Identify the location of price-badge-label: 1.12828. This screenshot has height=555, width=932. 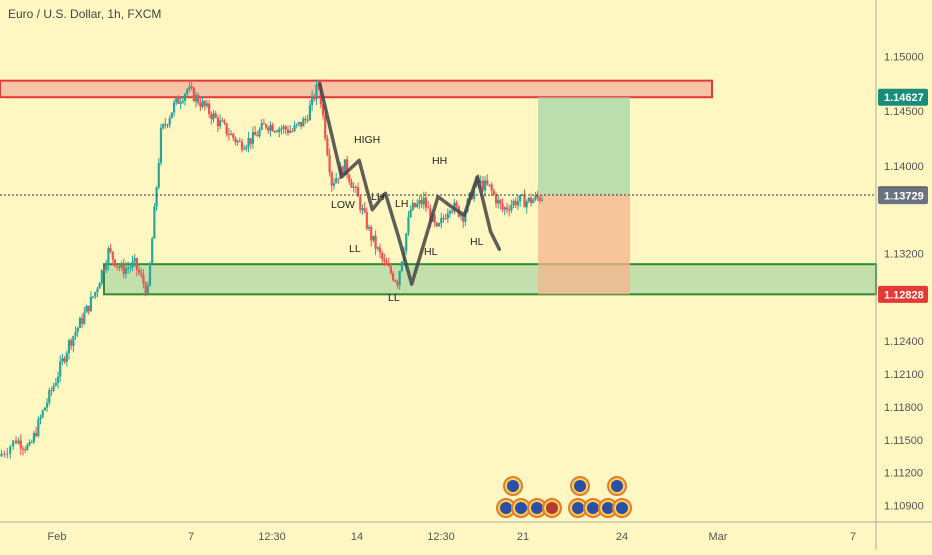
(904, 295).